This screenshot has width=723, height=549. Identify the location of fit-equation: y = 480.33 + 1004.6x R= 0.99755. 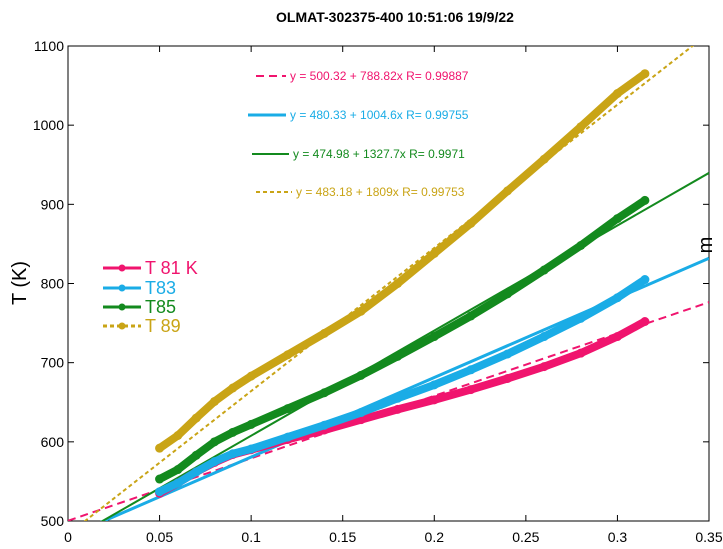
(379, 115).